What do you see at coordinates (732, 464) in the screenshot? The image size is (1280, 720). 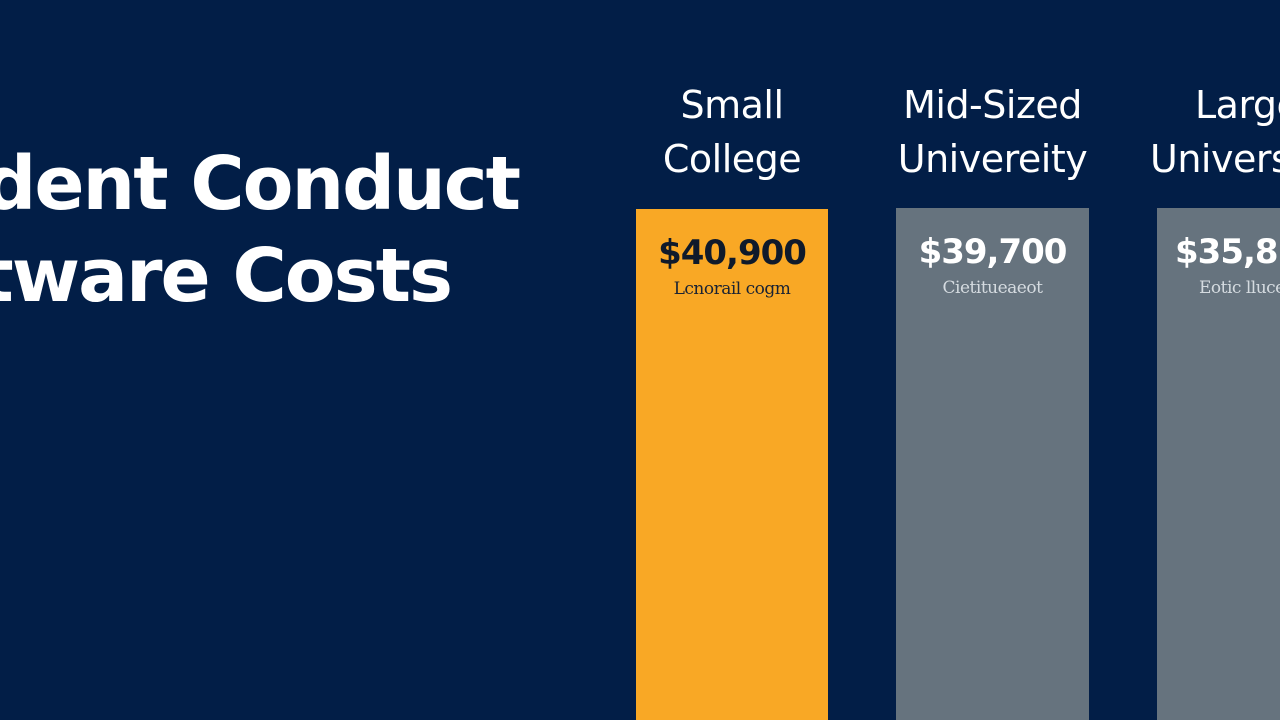 I see `bar-small-college: $40,900 Lcnorail cogm` at bounding box center [732, 464].